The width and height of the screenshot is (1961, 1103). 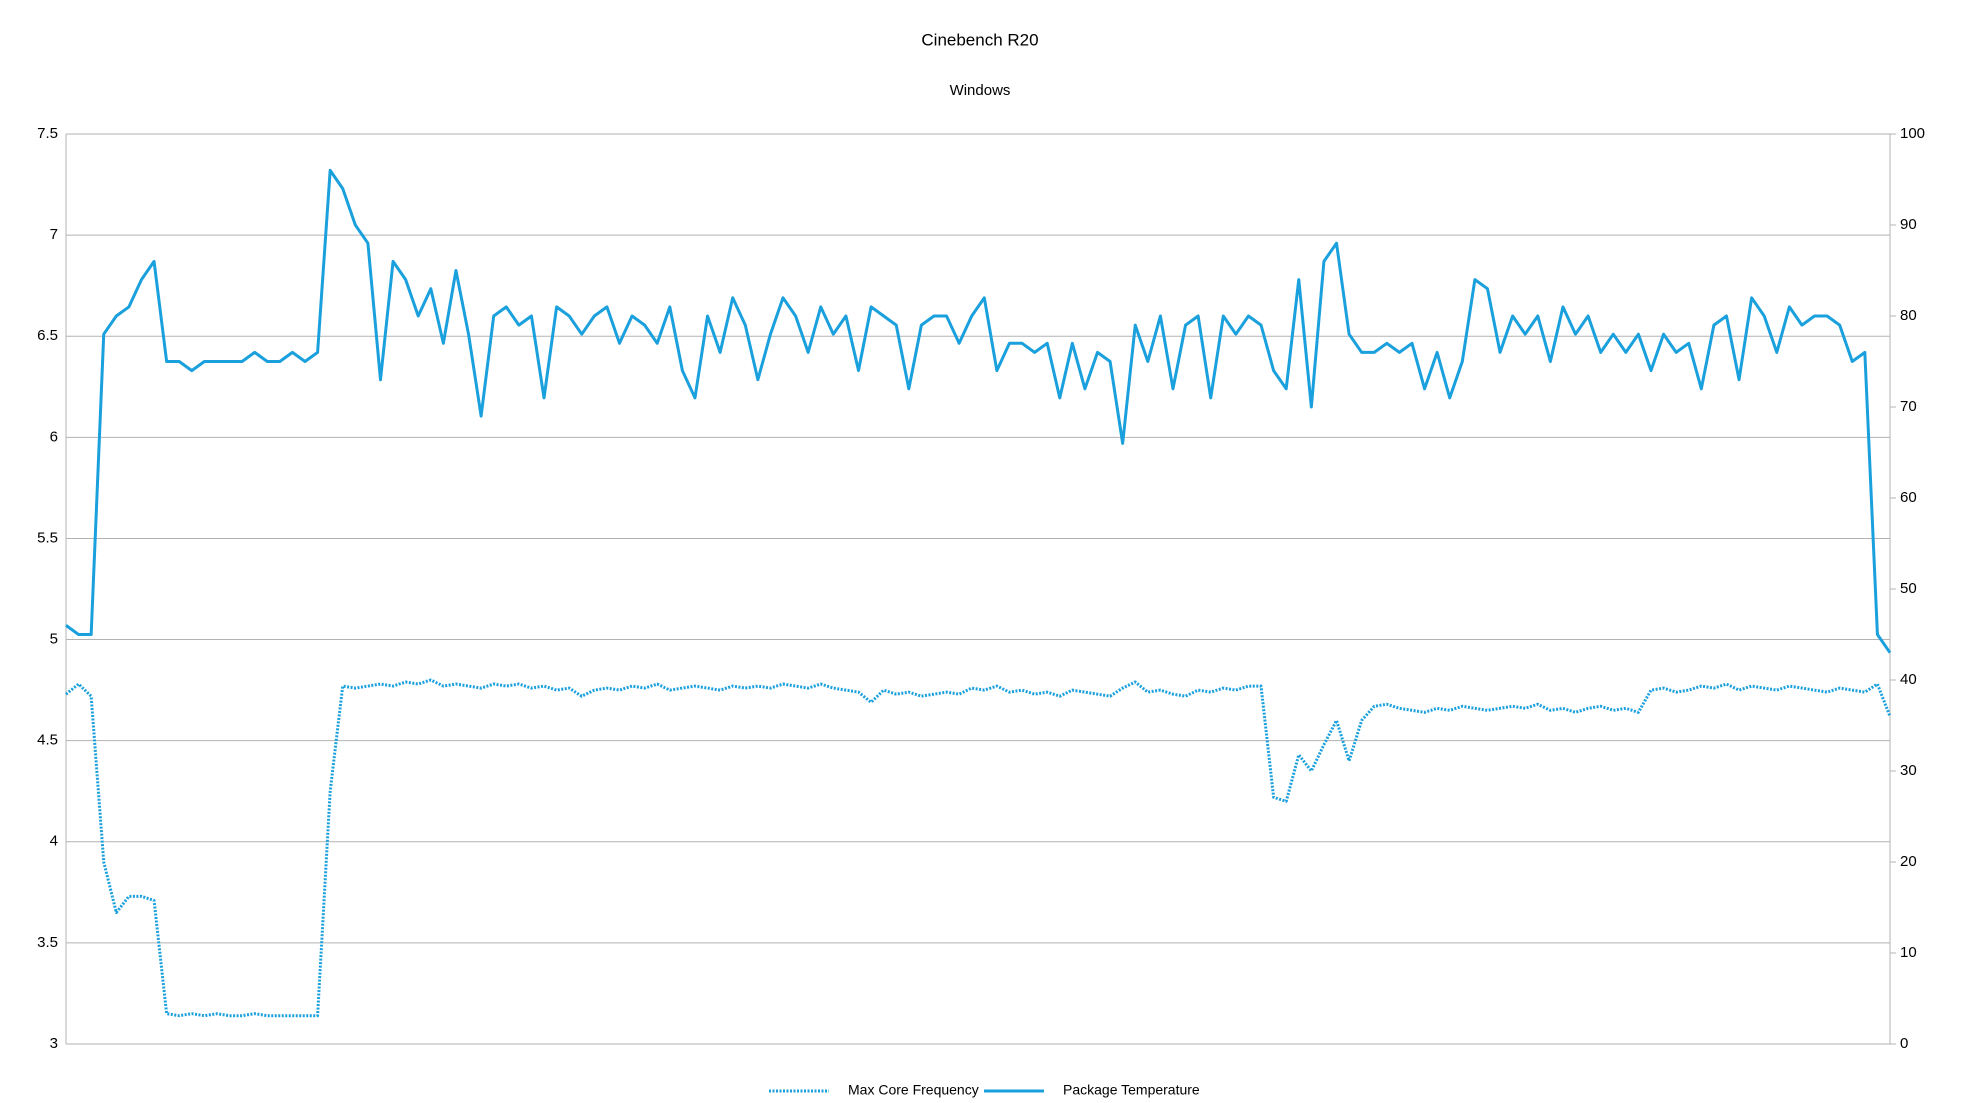 What do you see at coordinates (47, 942) in the screenshot?
I see `y-tick-label: 3.5` at bounding box center [47, 942].